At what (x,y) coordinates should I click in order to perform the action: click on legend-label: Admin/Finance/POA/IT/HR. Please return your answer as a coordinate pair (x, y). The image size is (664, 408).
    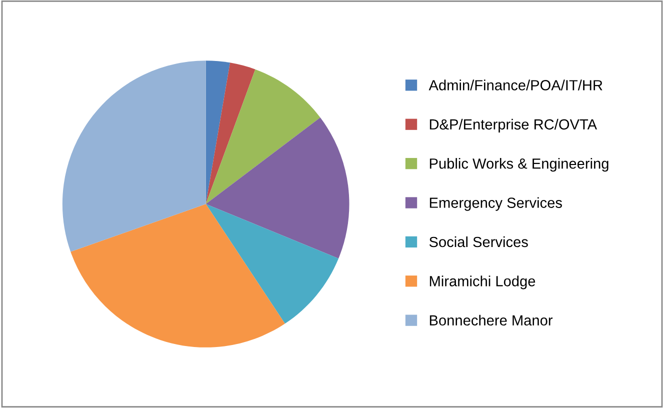
    Looking at the image, I should click on (515, 85).